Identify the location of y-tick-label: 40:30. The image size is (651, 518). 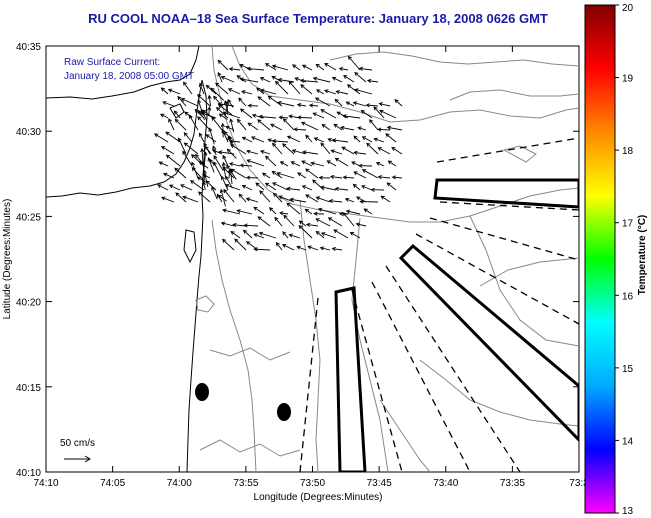
(28, 132).